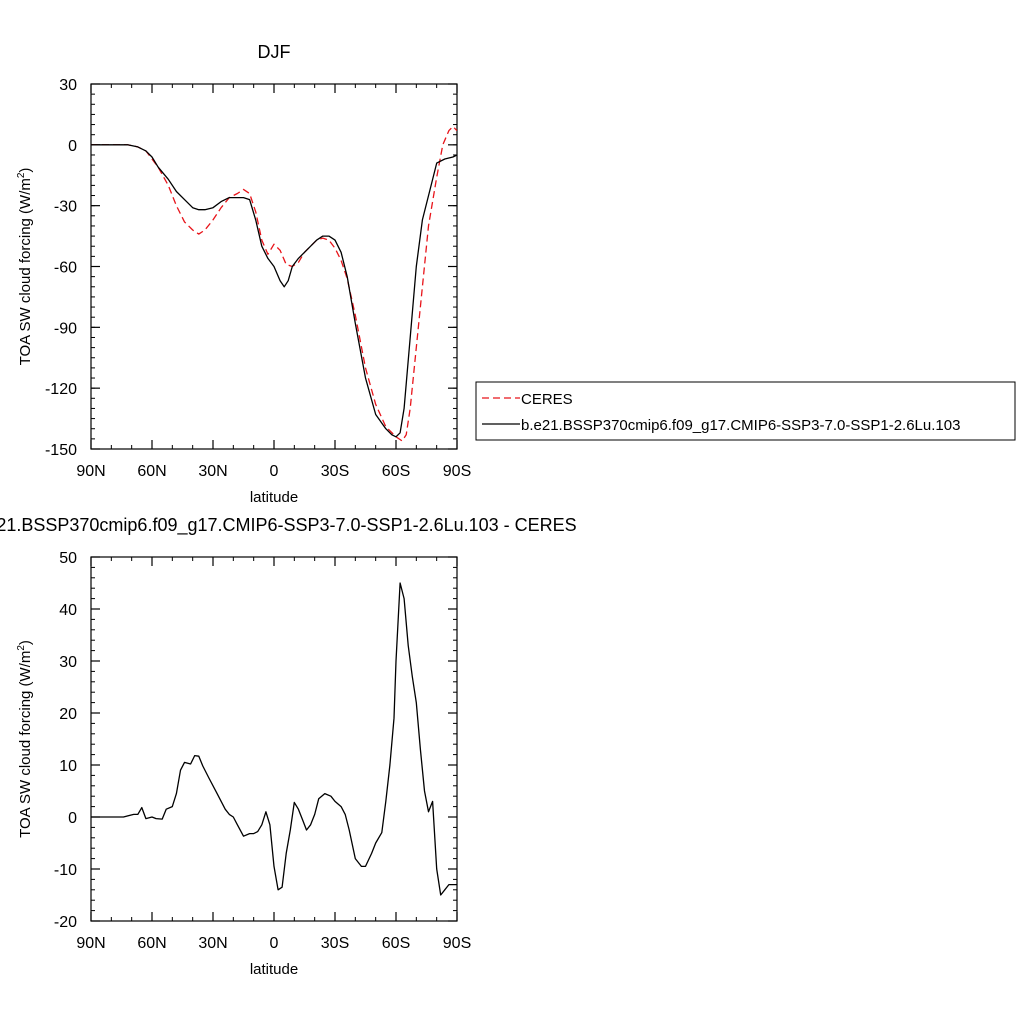 Image resolution: width=1024 pixels, height=1024 pixels. I want to click on y-tick-label: -60, so click(65, 268).